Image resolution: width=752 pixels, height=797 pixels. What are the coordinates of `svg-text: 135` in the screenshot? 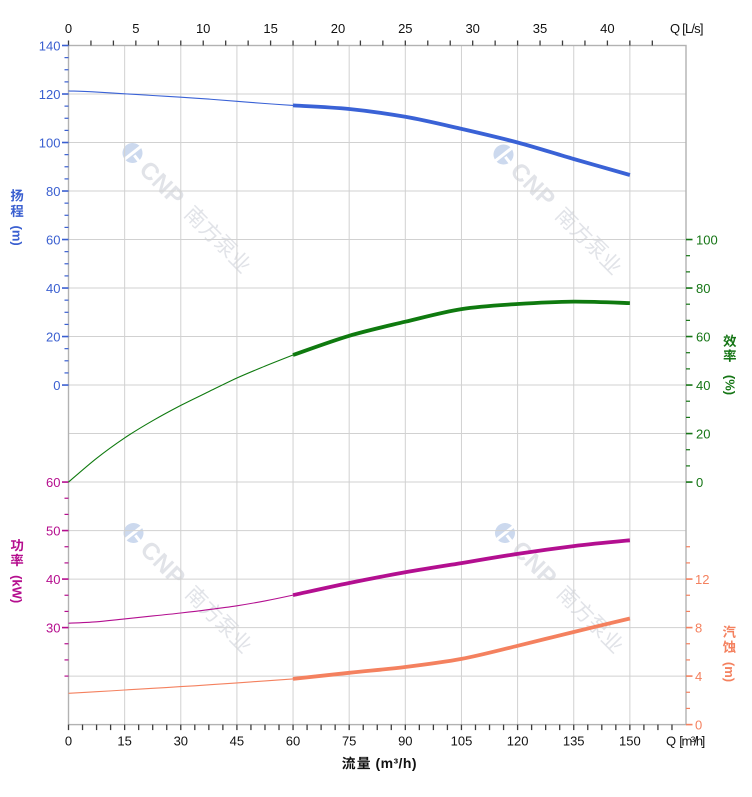 It's located at (574, 741).